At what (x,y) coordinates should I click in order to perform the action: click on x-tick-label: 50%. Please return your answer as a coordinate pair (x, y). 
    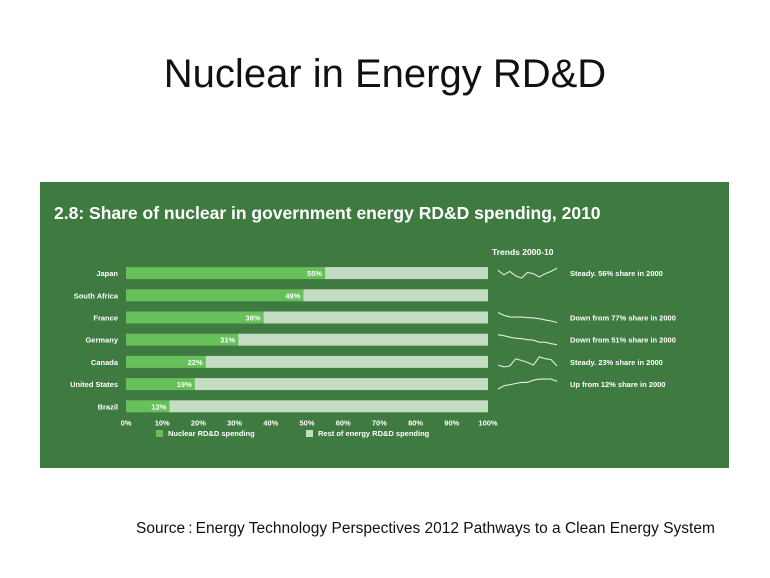
    Looking at the image, I should click on (306, 422).